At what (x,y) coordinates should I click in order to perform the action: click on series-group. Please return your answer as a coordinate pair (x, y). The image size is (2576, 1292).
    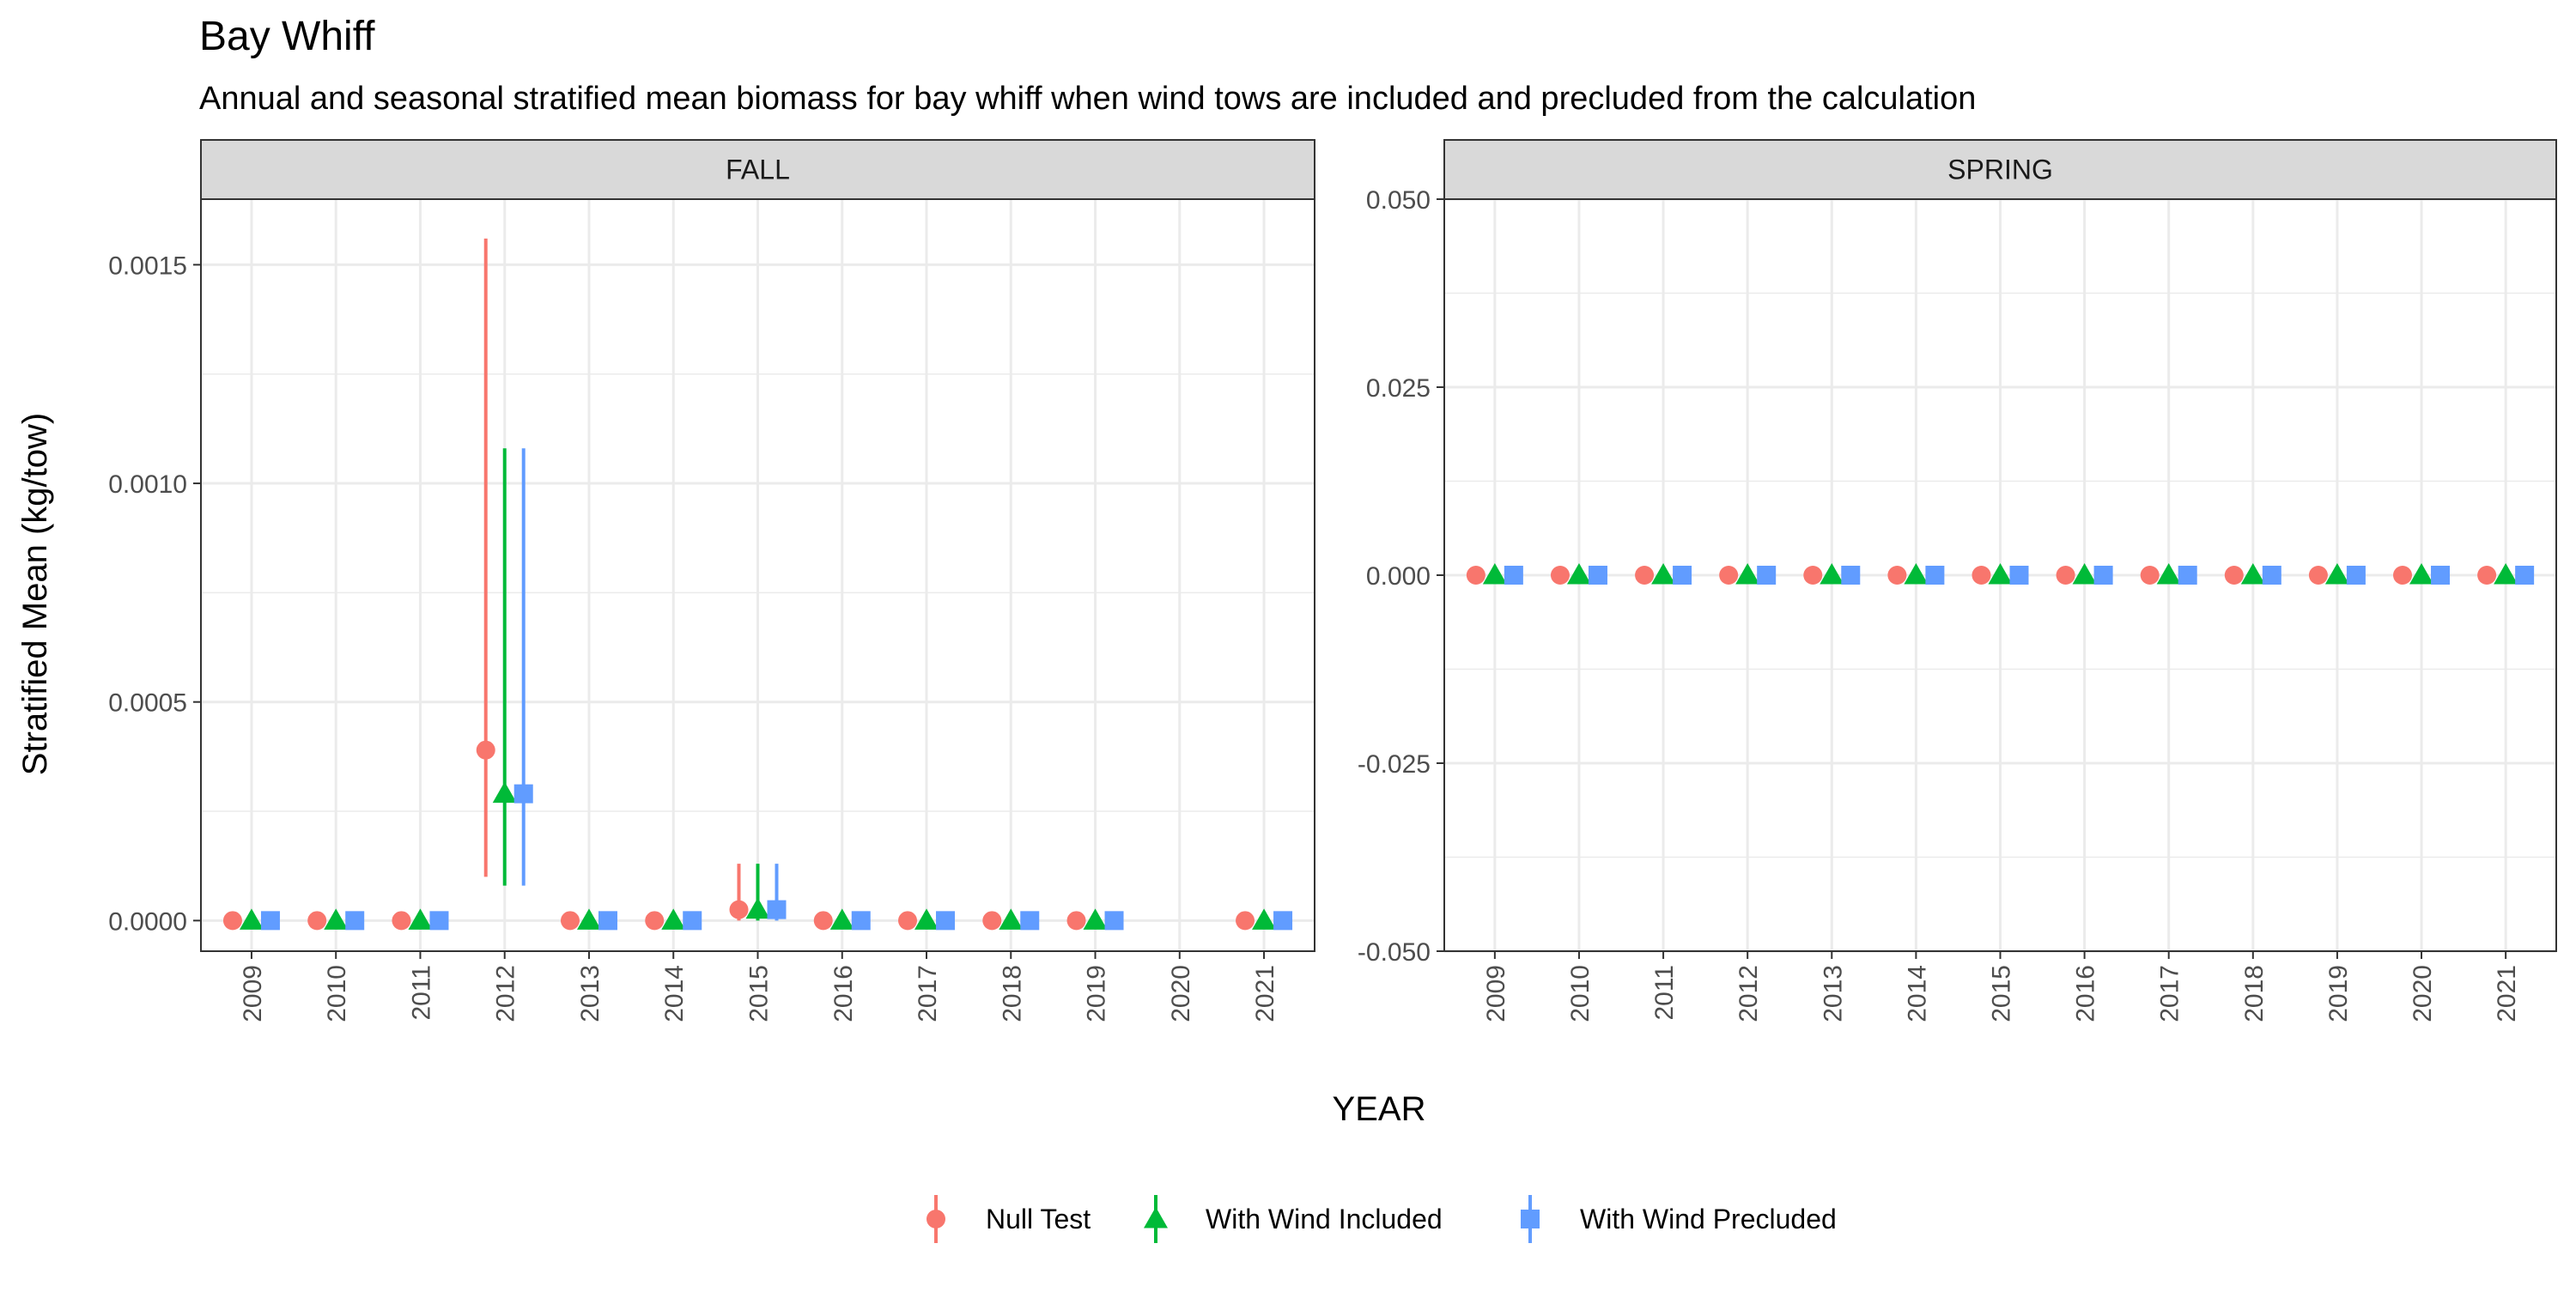
    Looking at the image, I should click on (2001, 574).